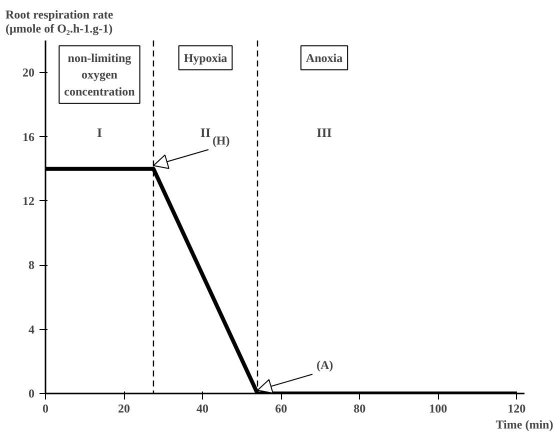  I want to click on x-tick-label: 20, so click(124, 409).